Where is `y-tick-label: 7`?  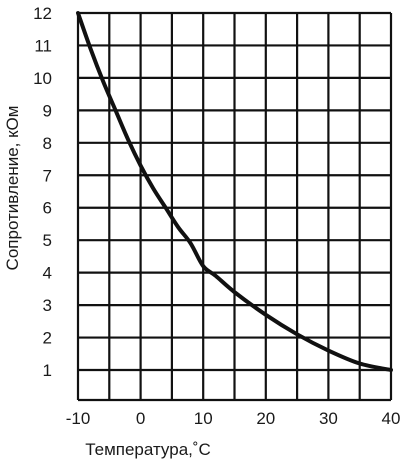
y-tick-label: 7 is located at coordinates (47, 175).